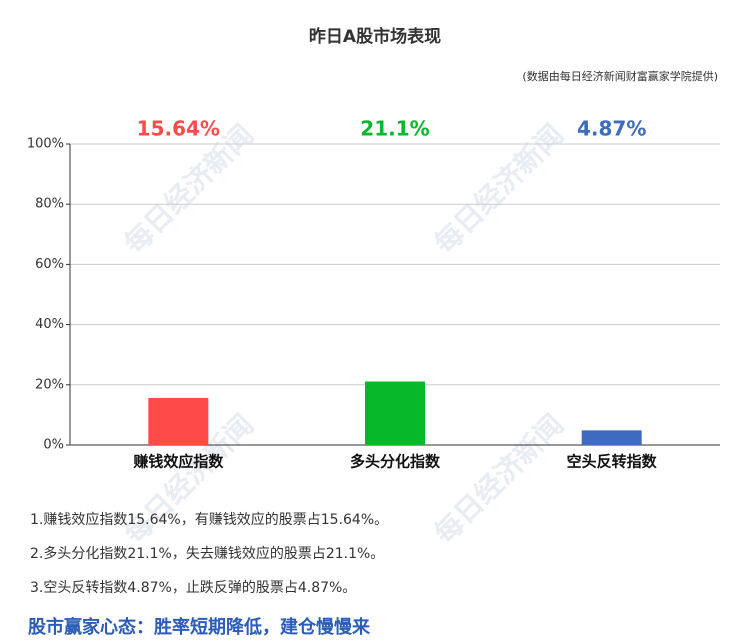  Describe the element at coordinates (375, 36) in the screenshot. I see `chart-title: 昨日A股市场表现` at that location.